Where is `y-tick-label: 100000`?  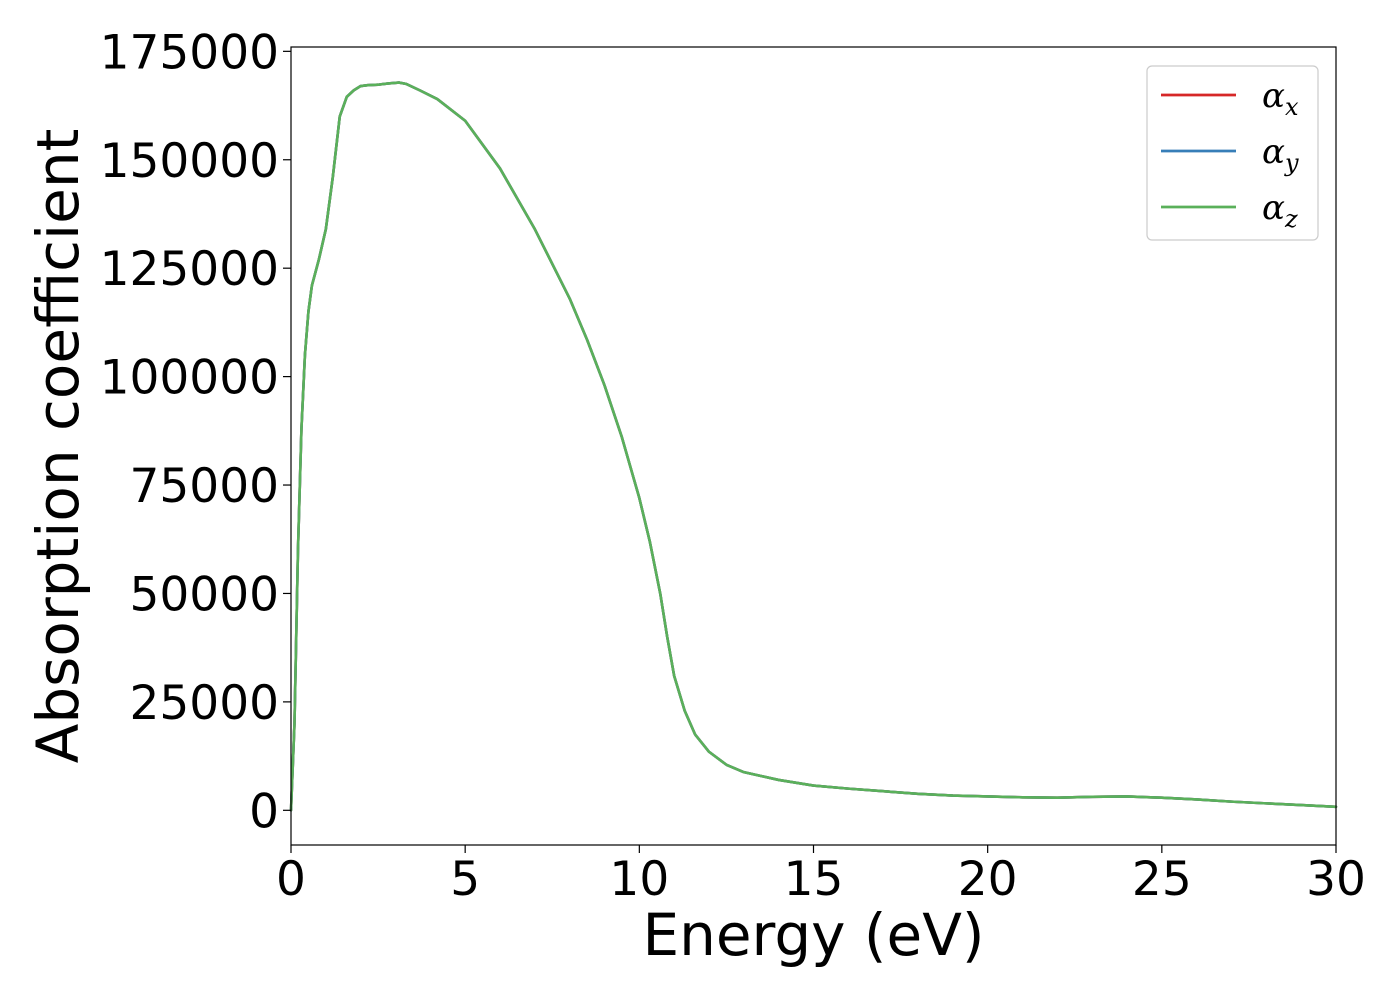
y-tick-label: 100000 is located at coordinates (189, 378).